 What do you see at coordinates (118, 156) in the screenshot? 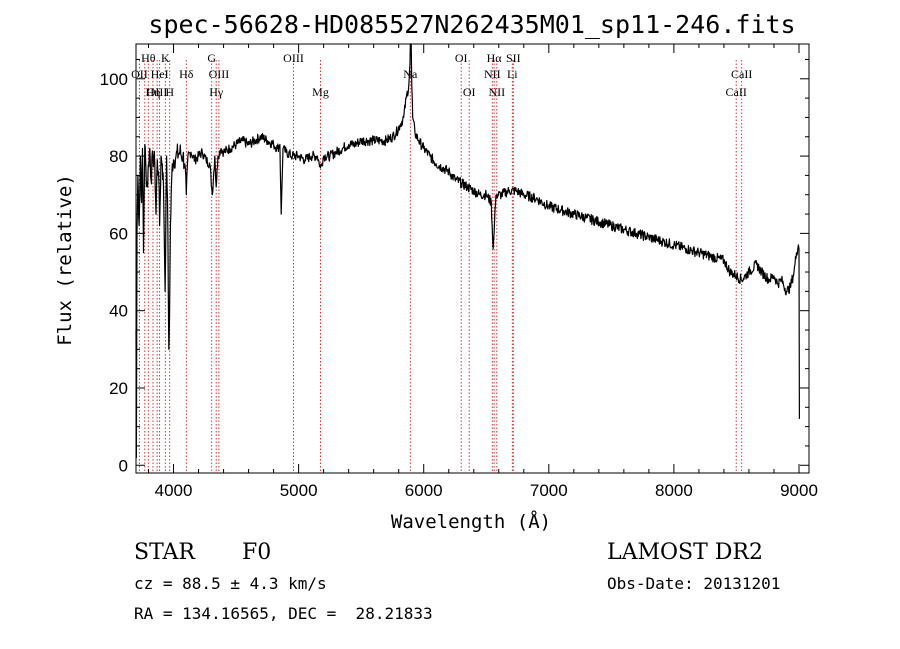
I see `y-tick-label: 80` at bounding box center [118, 156].